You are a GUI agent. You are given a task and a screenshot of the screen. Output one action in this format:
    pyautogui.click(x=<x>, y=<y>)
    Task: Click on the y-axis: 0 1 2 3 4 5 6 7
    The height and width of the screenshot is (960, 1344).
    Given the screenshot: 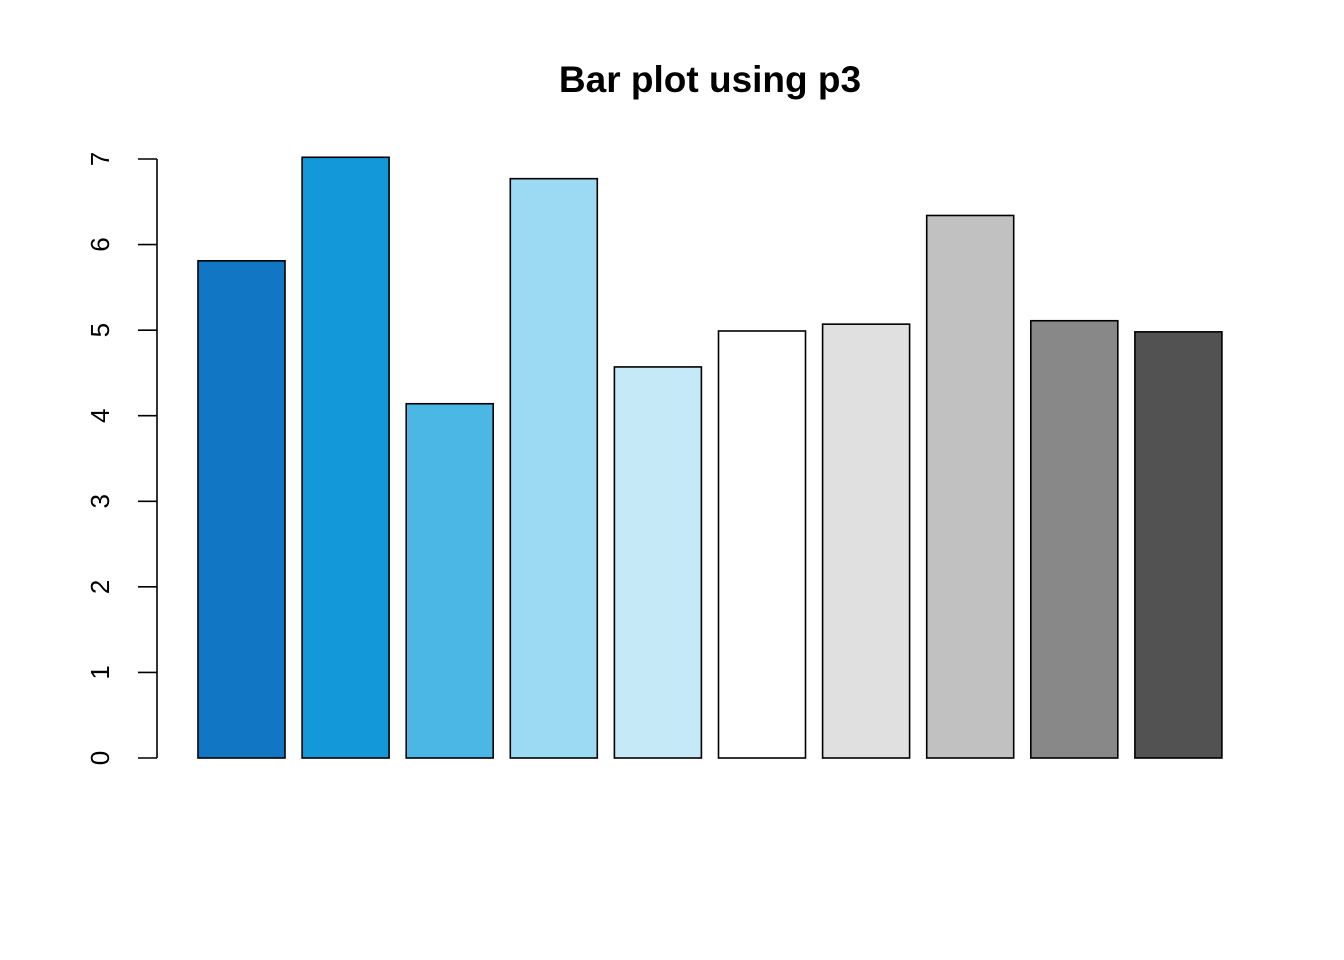 What is the action you would take?
    pyautogui.click(x=121, y=458)
    